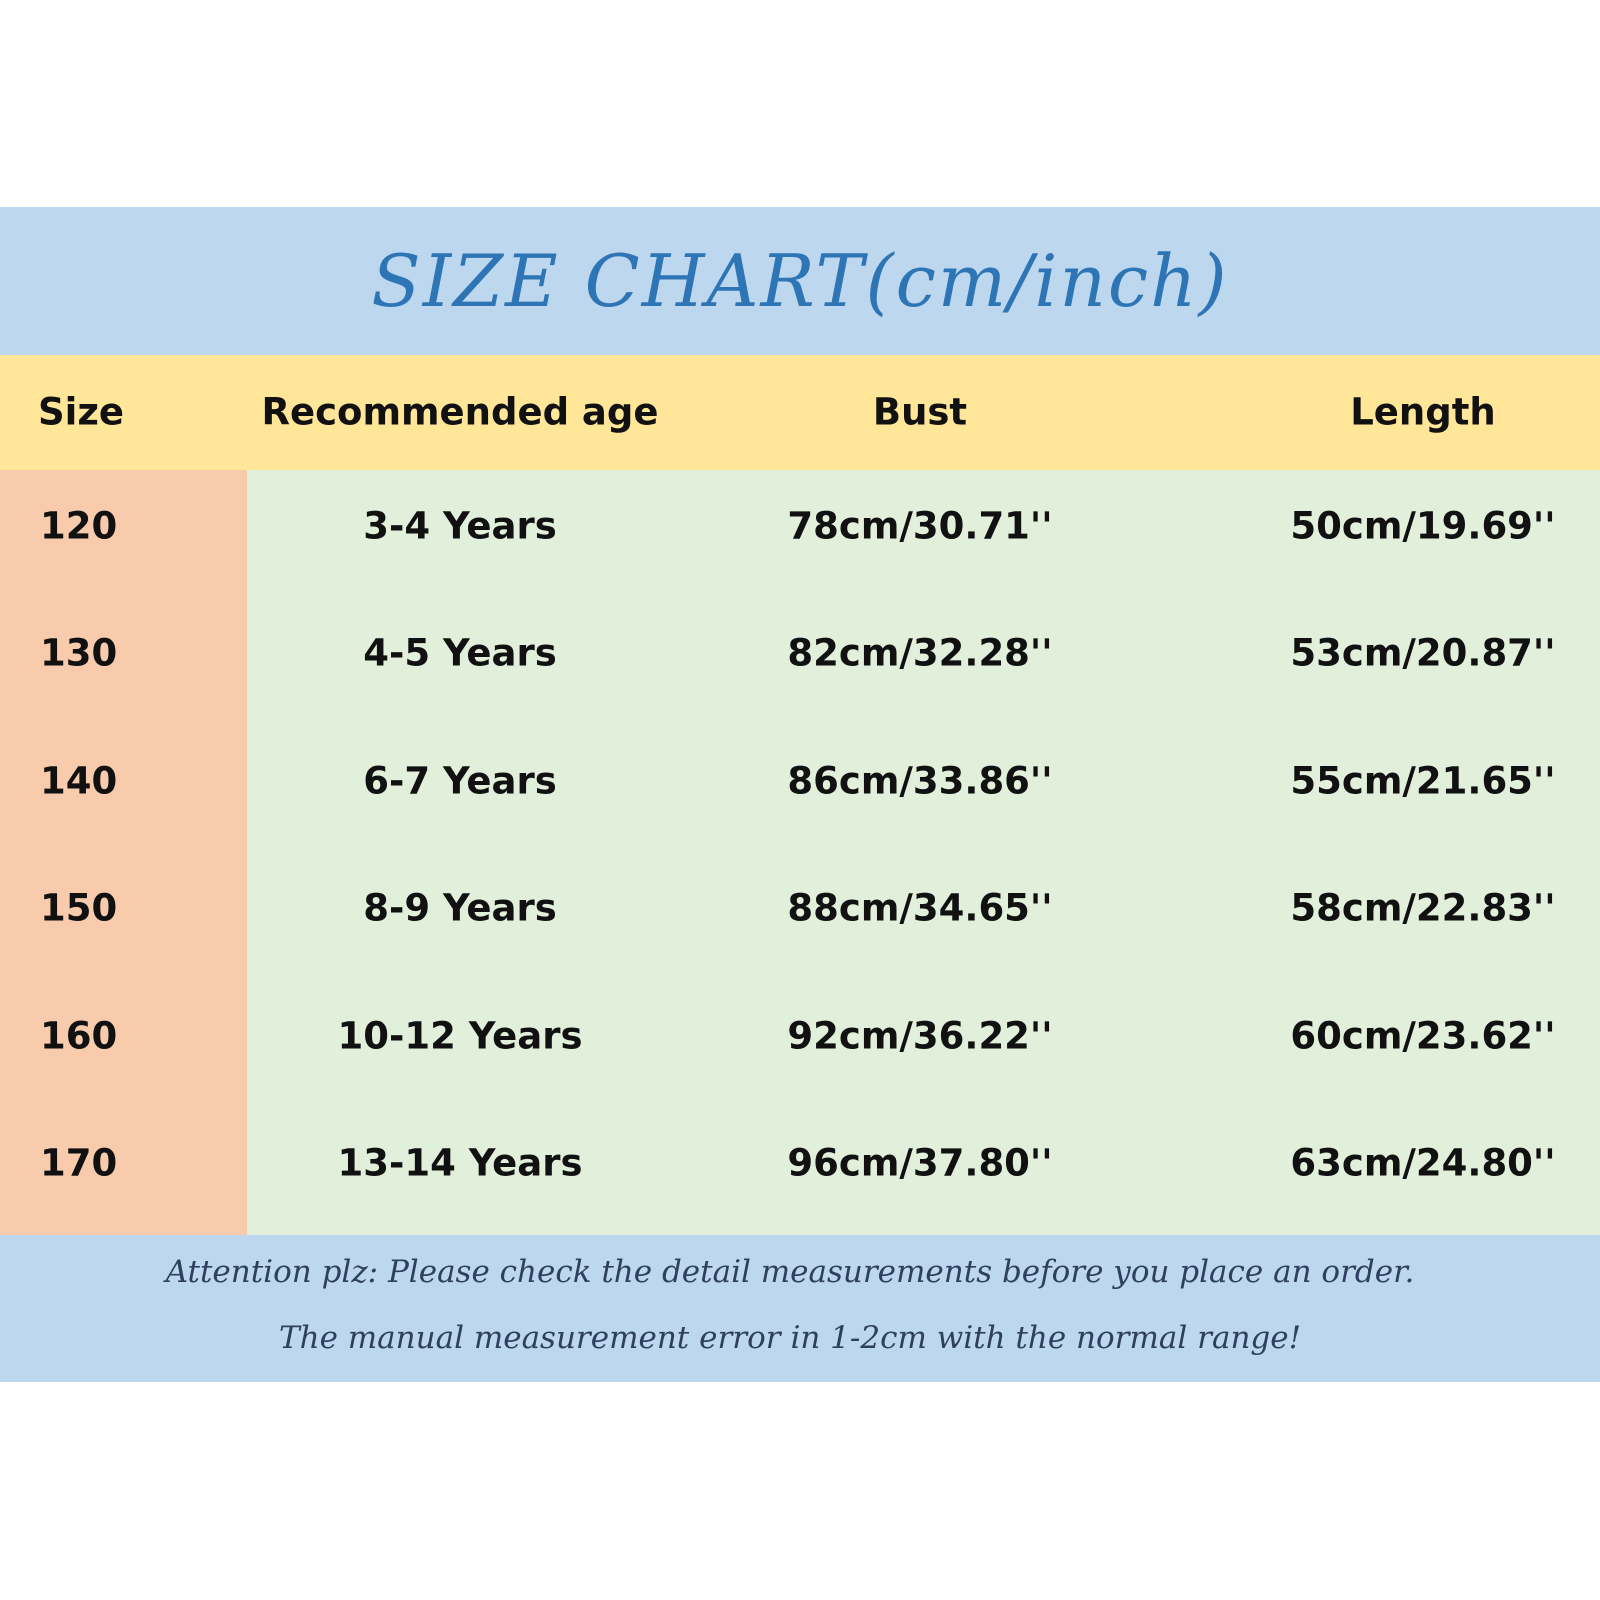 This screenshot has height=1600, width=1600. What do you see at coordinates (460, 1163) in the screenshot?
I see `table-cell: 13-14 Years` at bounding box center [460, 1163].